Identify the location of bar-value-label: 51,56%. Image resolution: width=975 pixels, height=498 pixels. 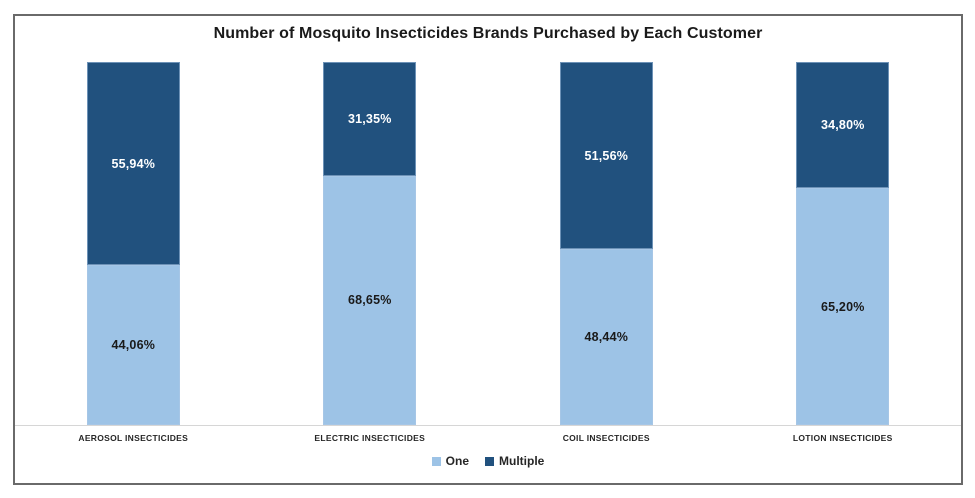
(606, 155).